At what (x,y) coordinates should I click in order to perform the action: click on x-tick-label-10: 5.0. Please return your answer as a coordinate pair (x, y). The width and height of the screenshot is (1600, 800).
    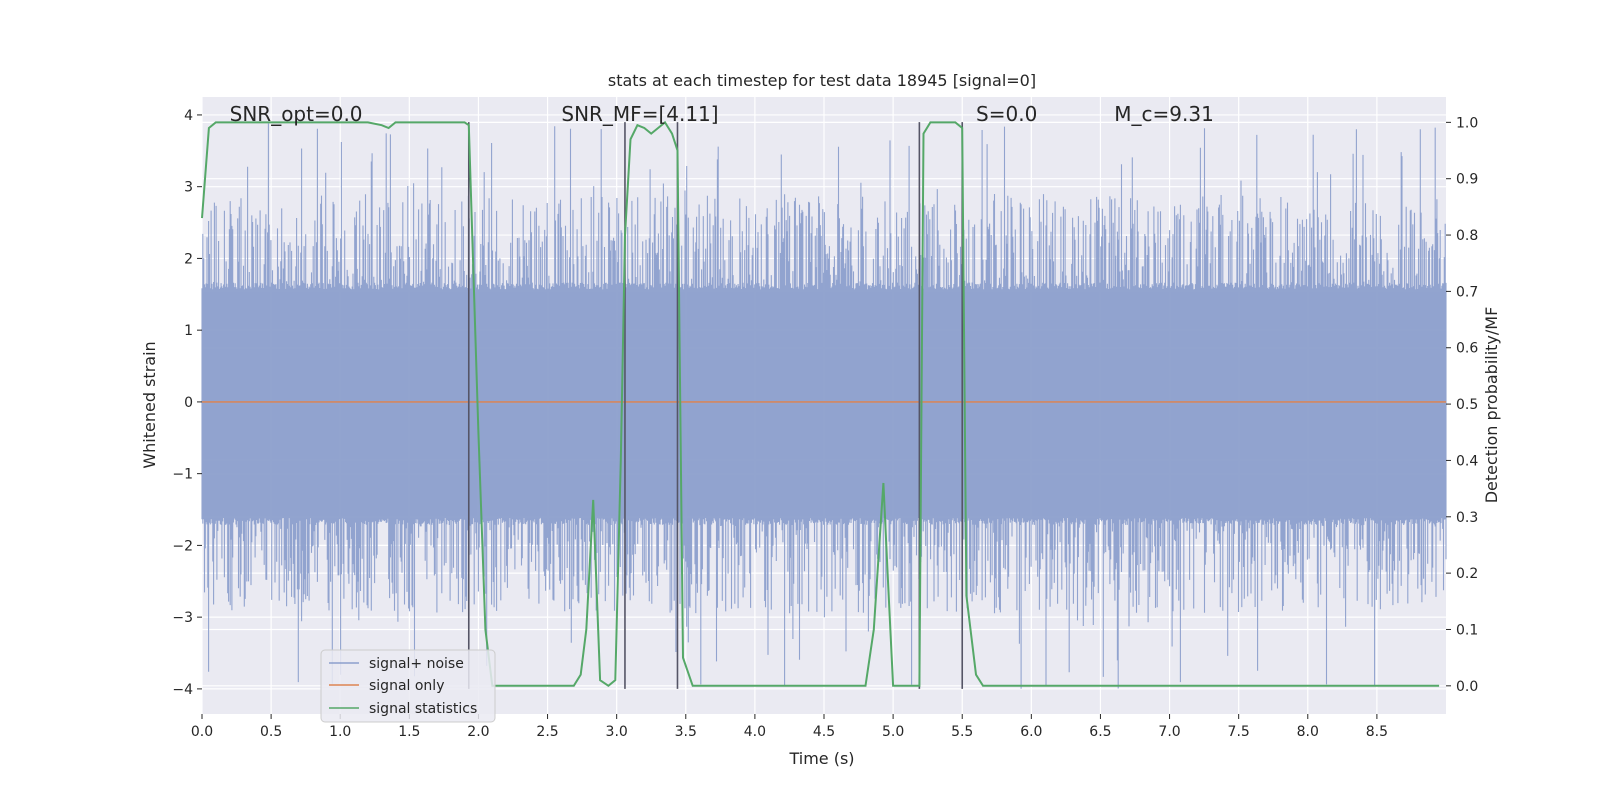
    Looking at the image, I should click on (893, 732).